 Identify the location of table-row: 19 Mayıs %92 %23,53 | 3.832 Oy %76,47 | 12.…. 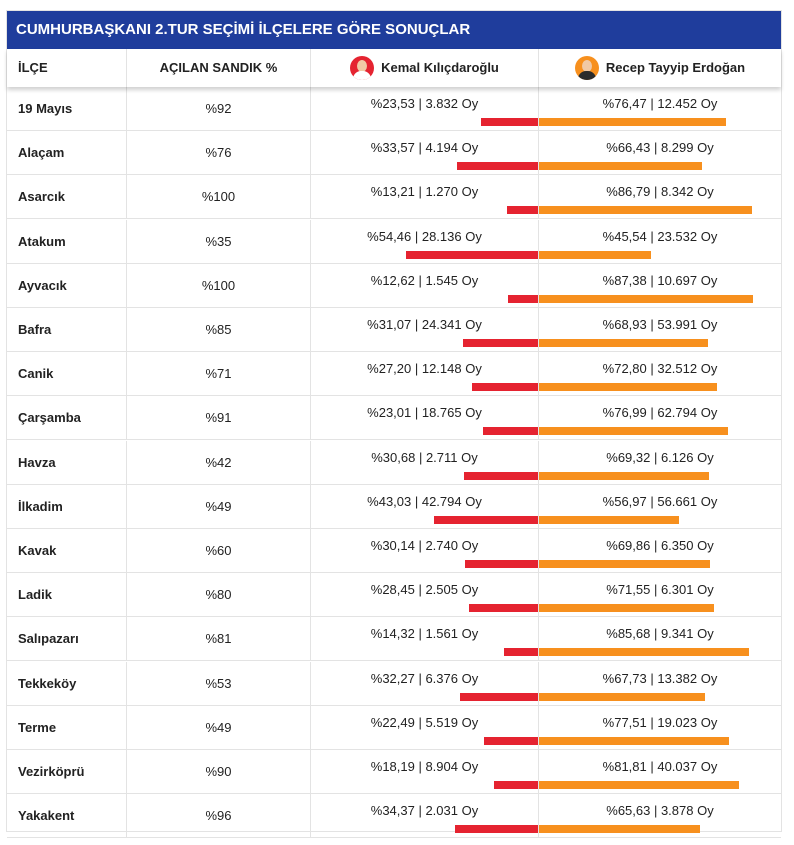
(394, 109).